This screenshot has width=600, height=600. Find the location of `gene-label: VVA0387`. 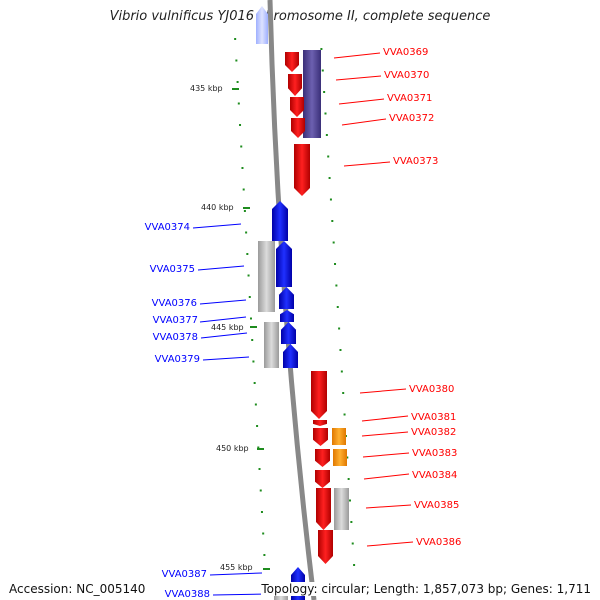

gene-label: VVA0387 is located at coordinates (184, 574).